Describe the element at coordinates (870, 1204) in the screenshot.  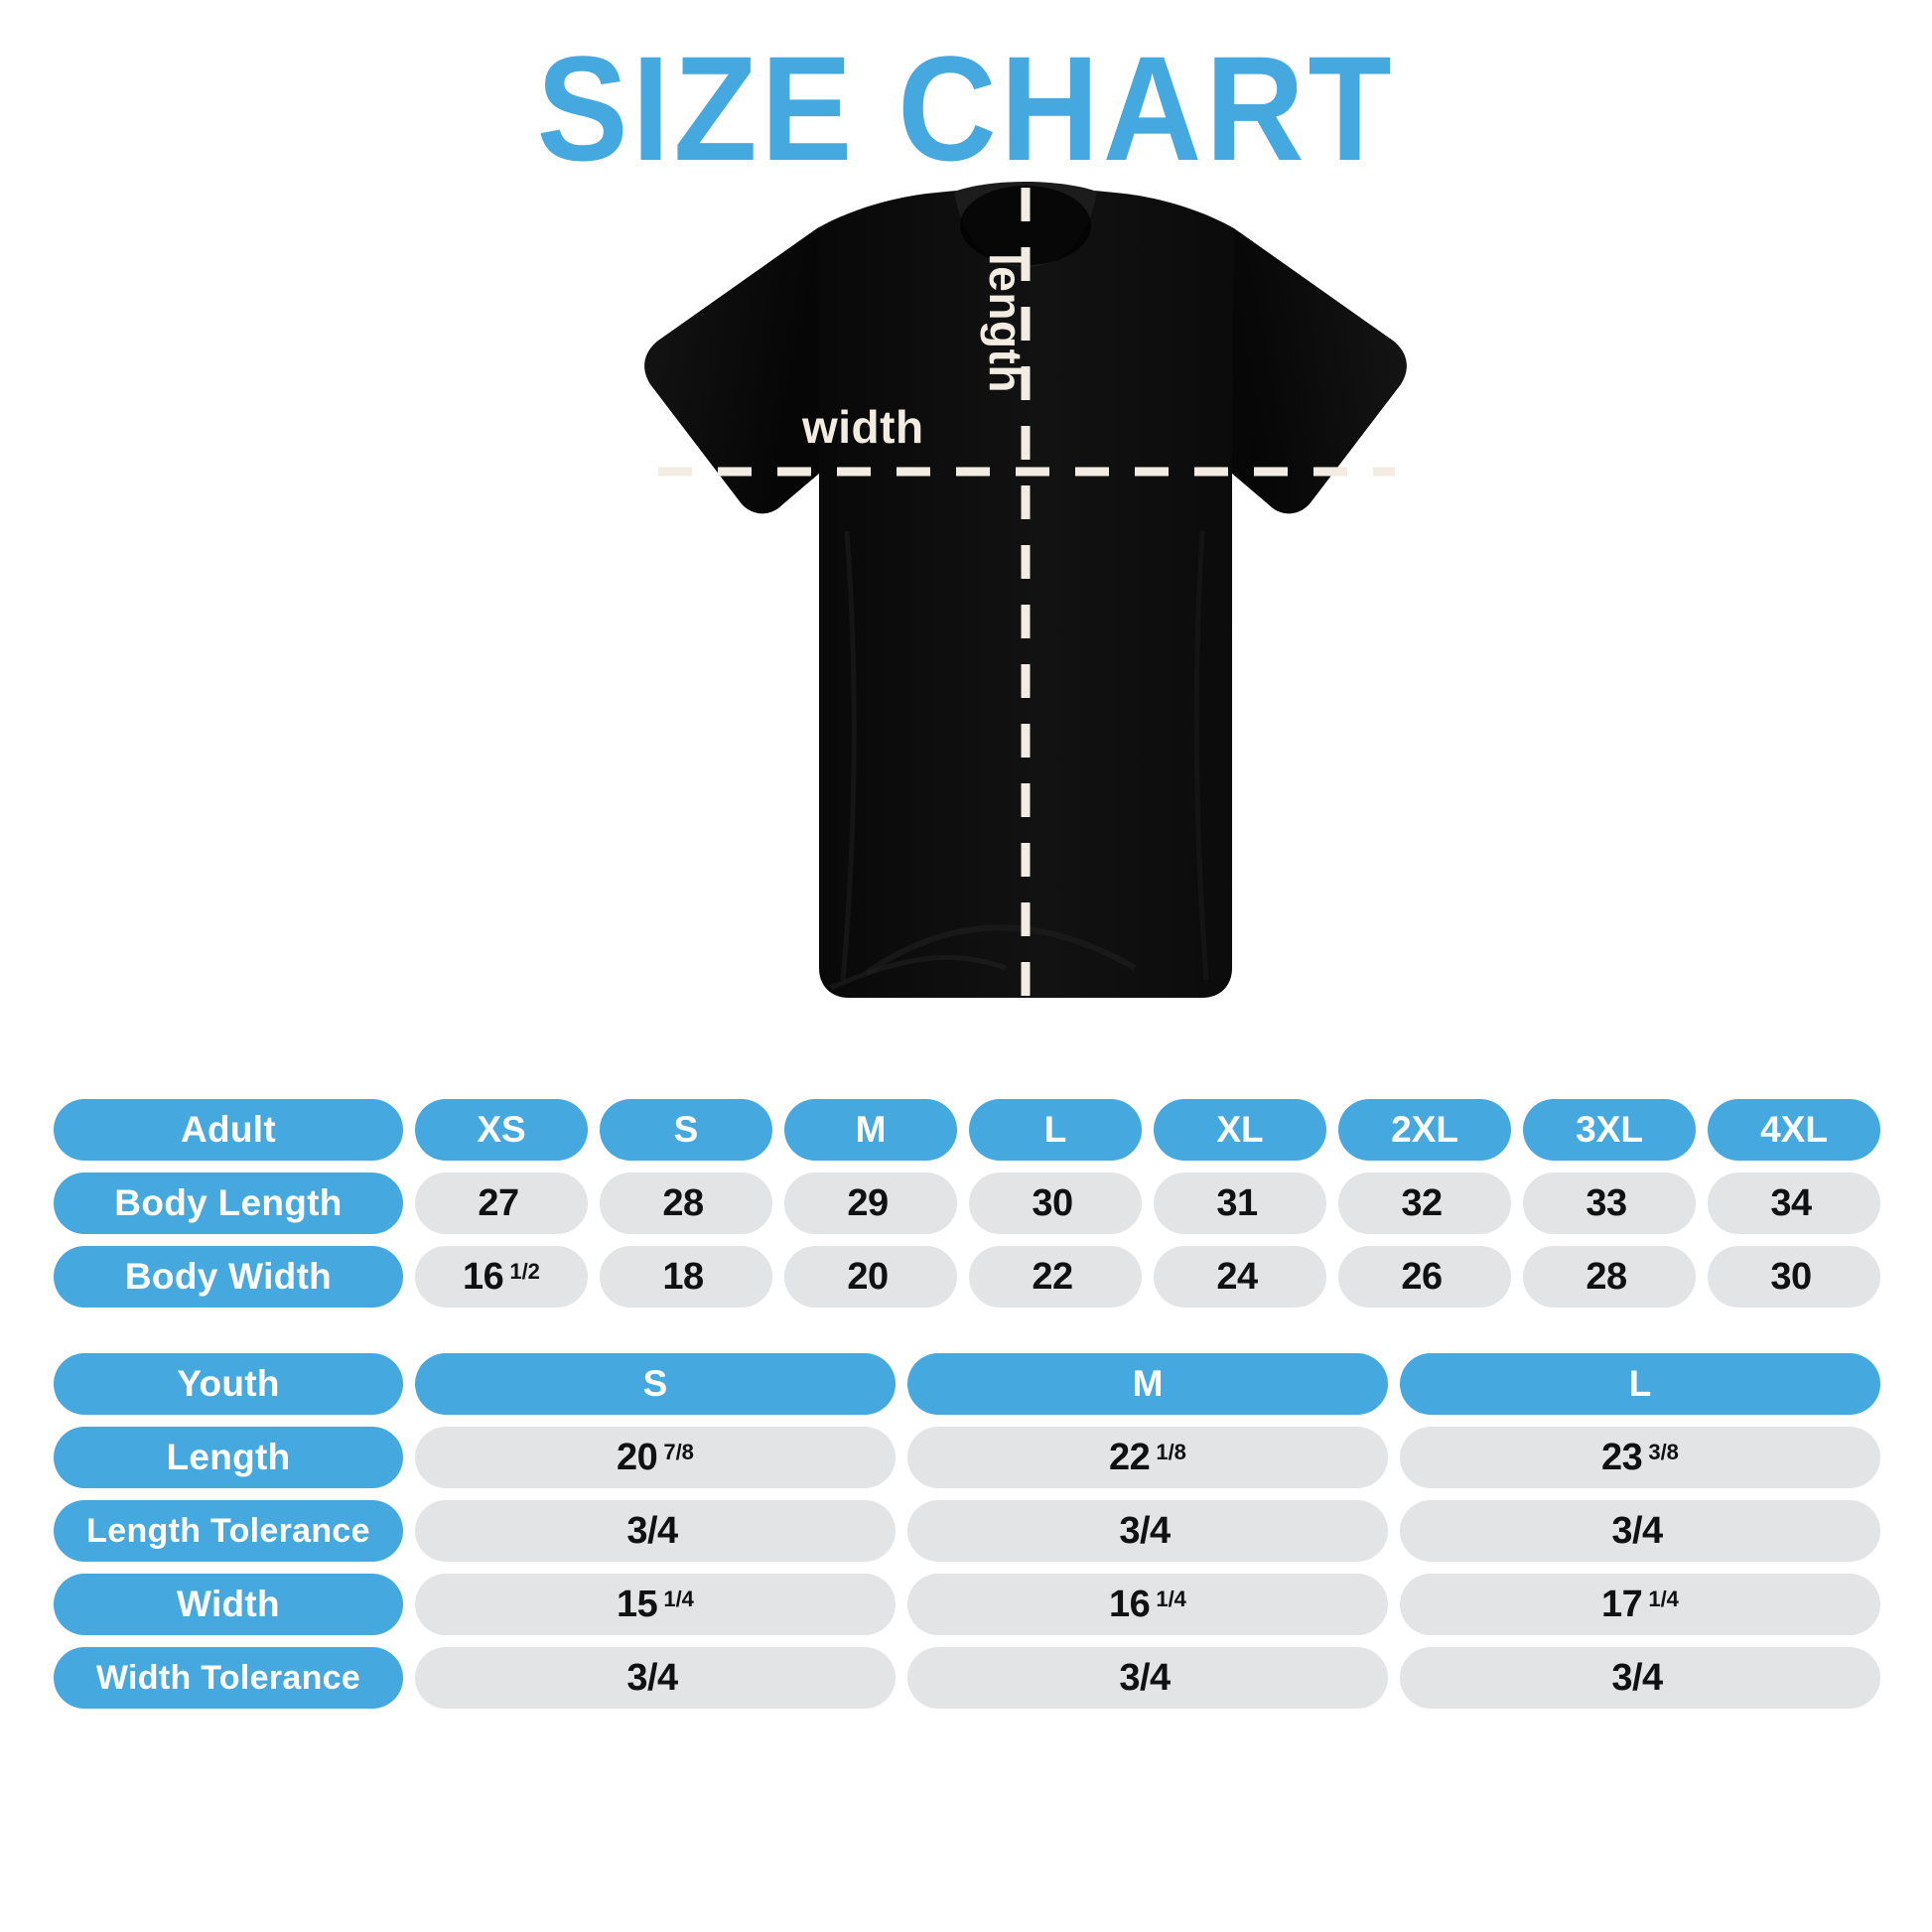
I see `table-cell: 29` at that location.